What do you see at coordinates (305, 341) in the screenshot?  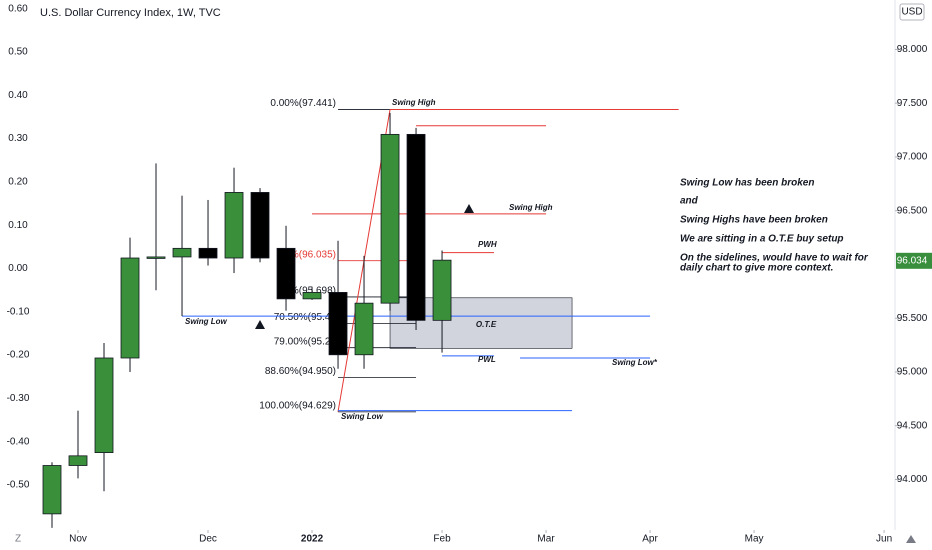 I see `fib-label: 79.00%(95.22` at bounding box center [305, 341].